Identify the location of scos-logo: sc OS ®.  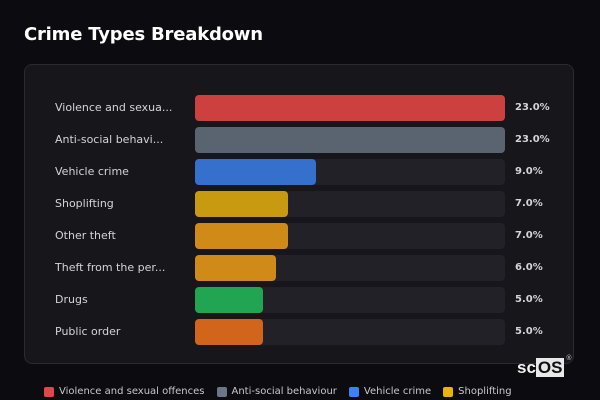
(544, 366).